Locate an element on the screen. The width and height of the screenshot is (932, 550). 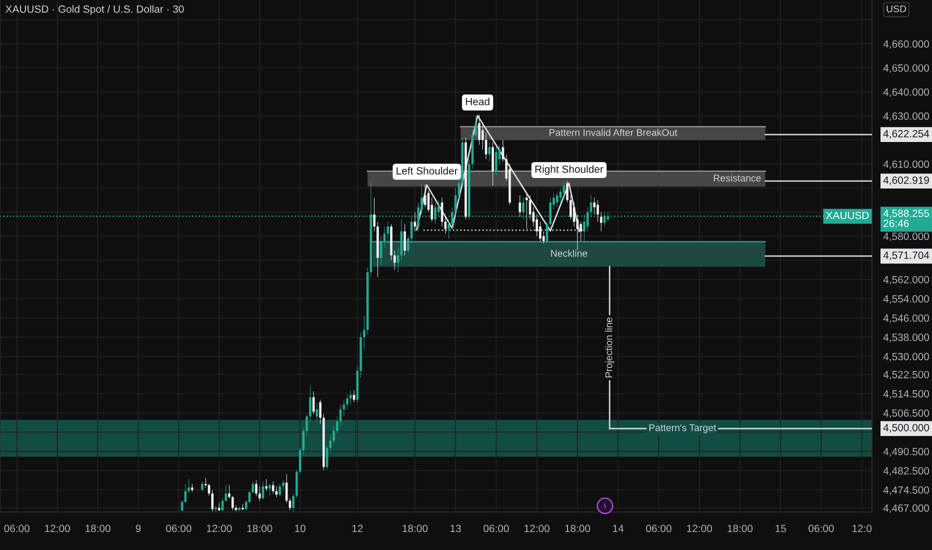
x-tick-label: 12:0 is located at coordinates (862, 528).